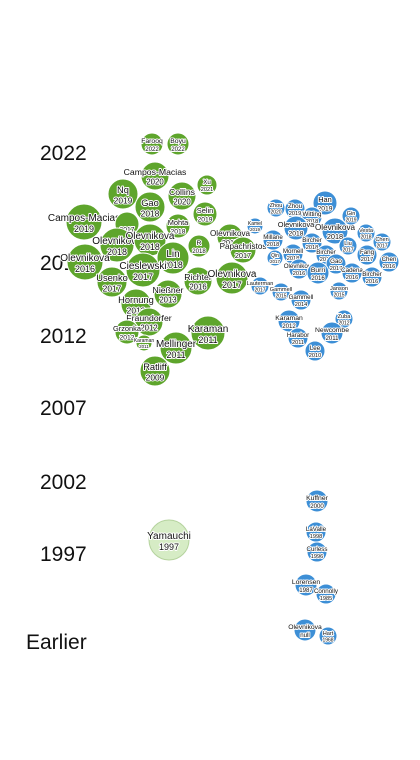 This screenshot has width=420, height=760. I want to click on bubble-author-label: R, so click(199, 243).